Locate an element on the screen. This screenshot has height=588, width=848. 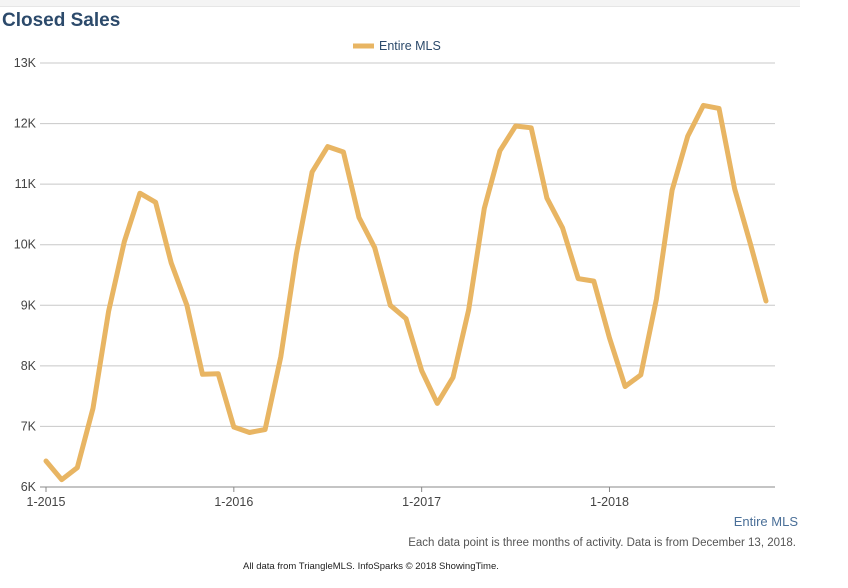
y-tick-label: 11K is located at coordinates (26, 184).